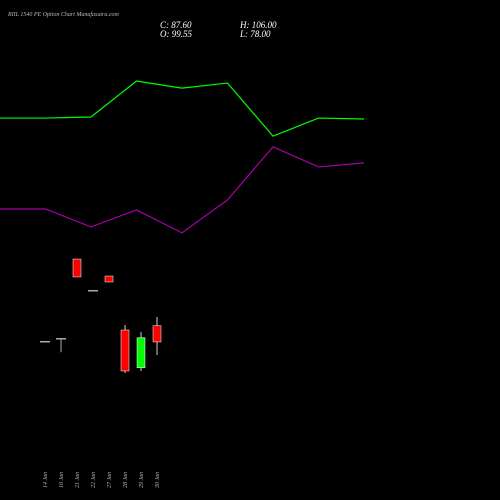 The image size is (500, 500). I want to click on x-tick-label: 22 Jan, so click(94, 480).